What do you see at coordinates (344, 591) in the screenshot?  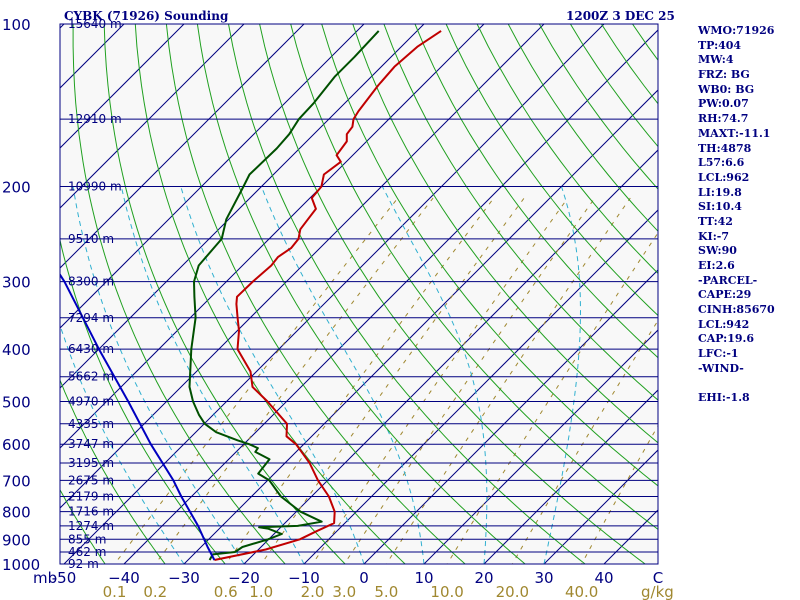 I see `mixing-ratio-tick-label: 3.0` at bounding box center [344, 591].